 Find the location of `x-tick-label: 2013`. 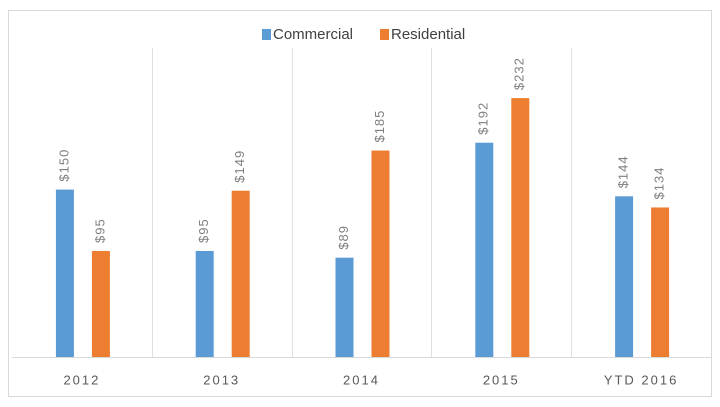

x-tick-label: 2013 is located at coordinates (221, 379).